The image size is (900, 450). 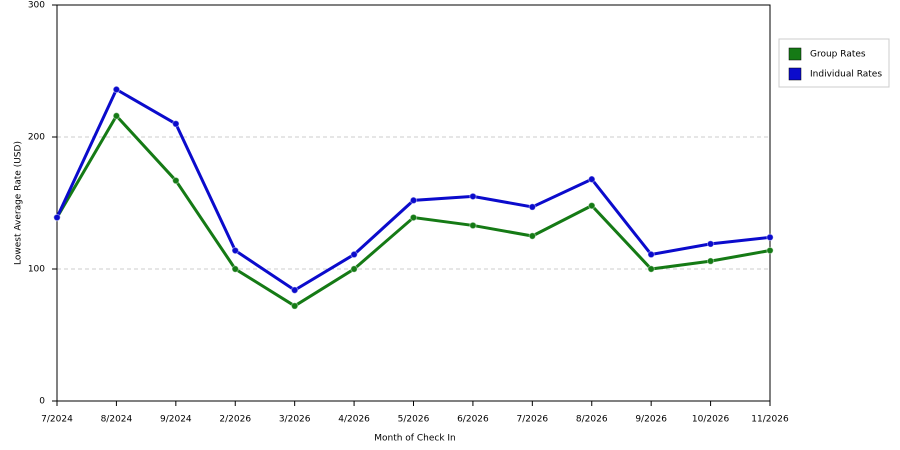 I want to click on x-tick-label: 4/2026, so click(x=354, y=420).